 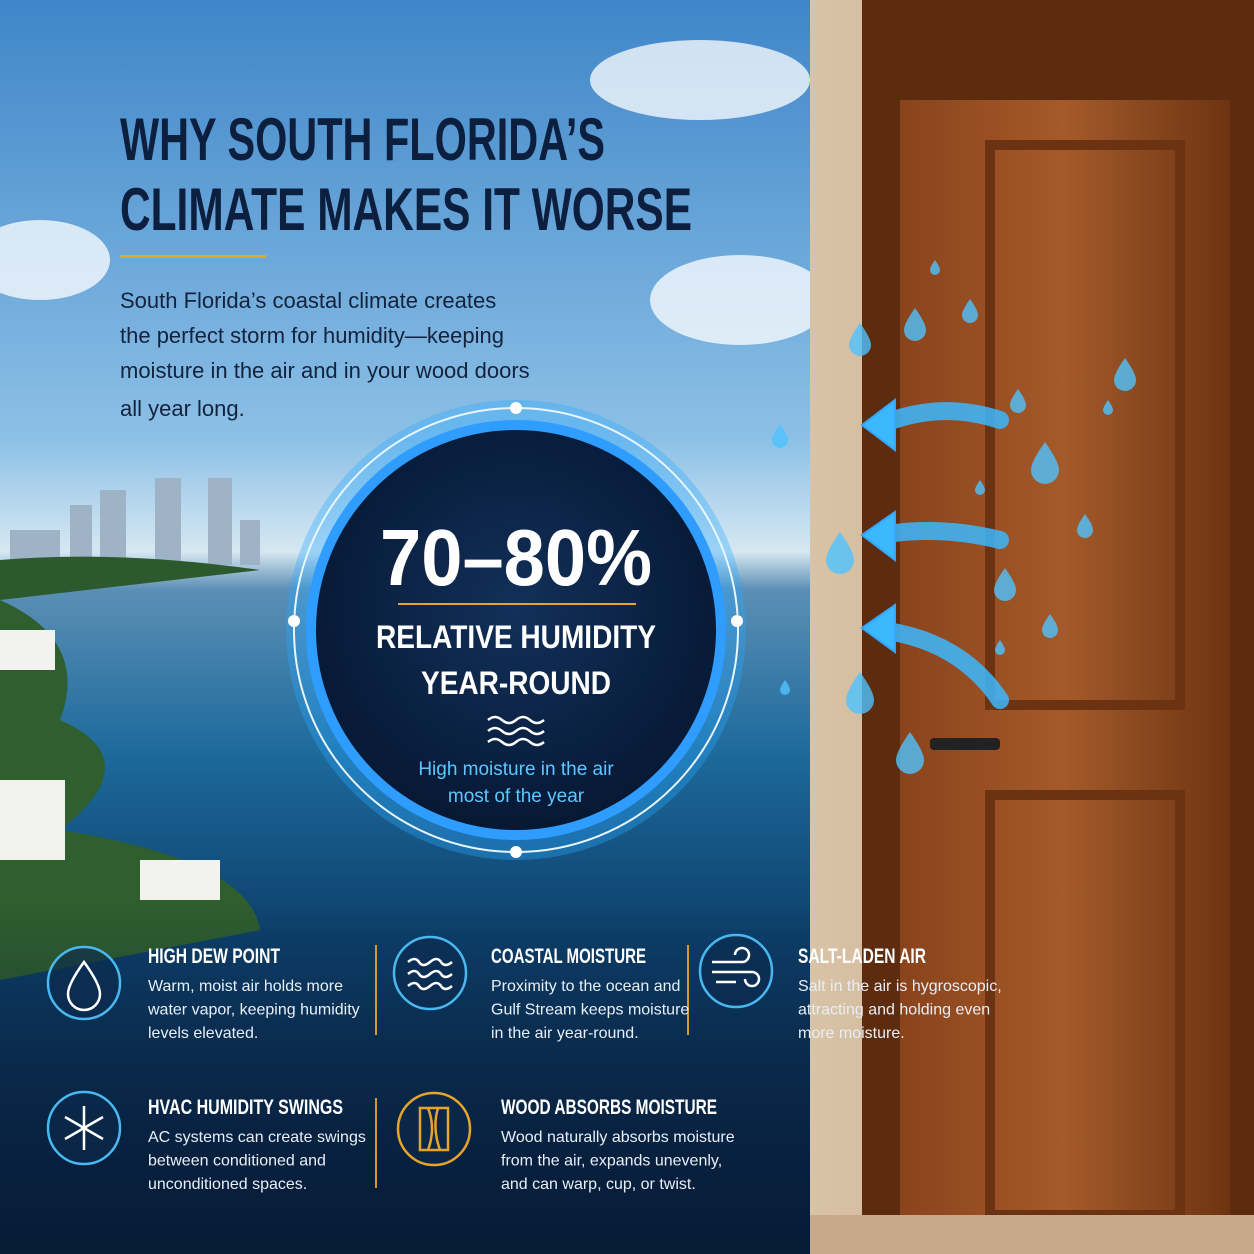 I want to click on door-handle, so click(x=965, y=744).